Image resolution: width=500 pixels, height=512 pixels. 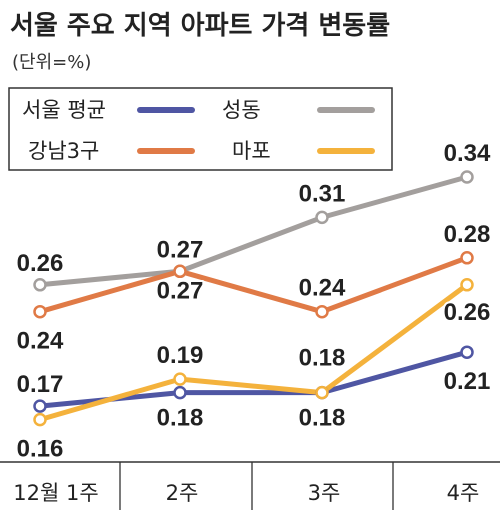 I want to click on data-label-seoul-avg-w4: 0.21, so click(x=467, y=381).